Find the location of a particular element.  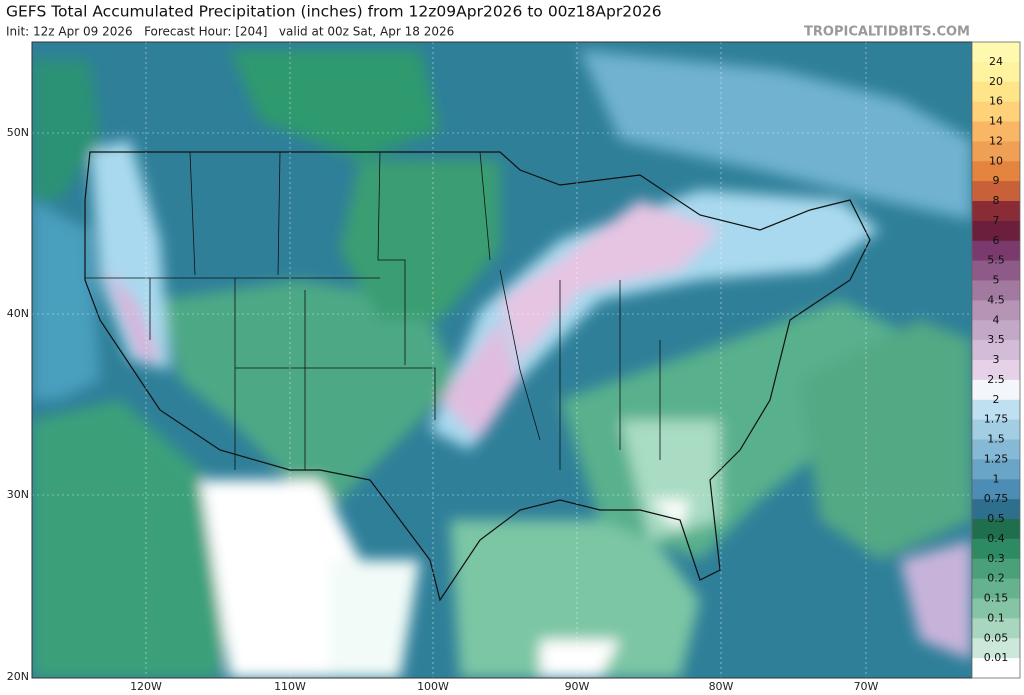

lon-label: 120W is located at coordinates (146, 686).